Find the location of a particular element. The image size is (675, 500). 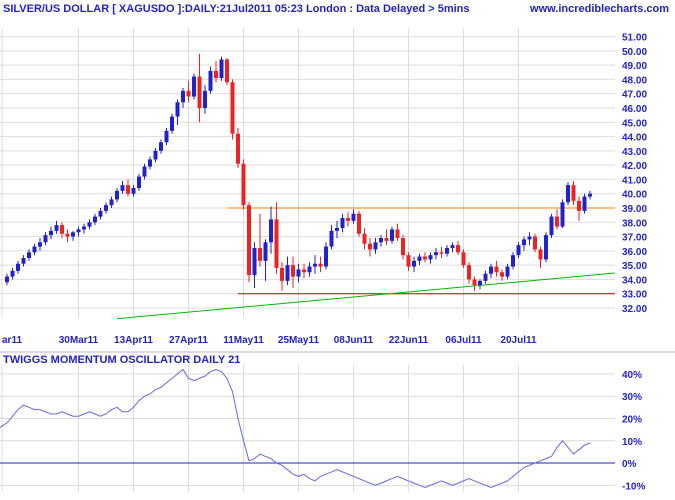

date-tick-label: 13Apr11 is located at coordinates (133, 340).